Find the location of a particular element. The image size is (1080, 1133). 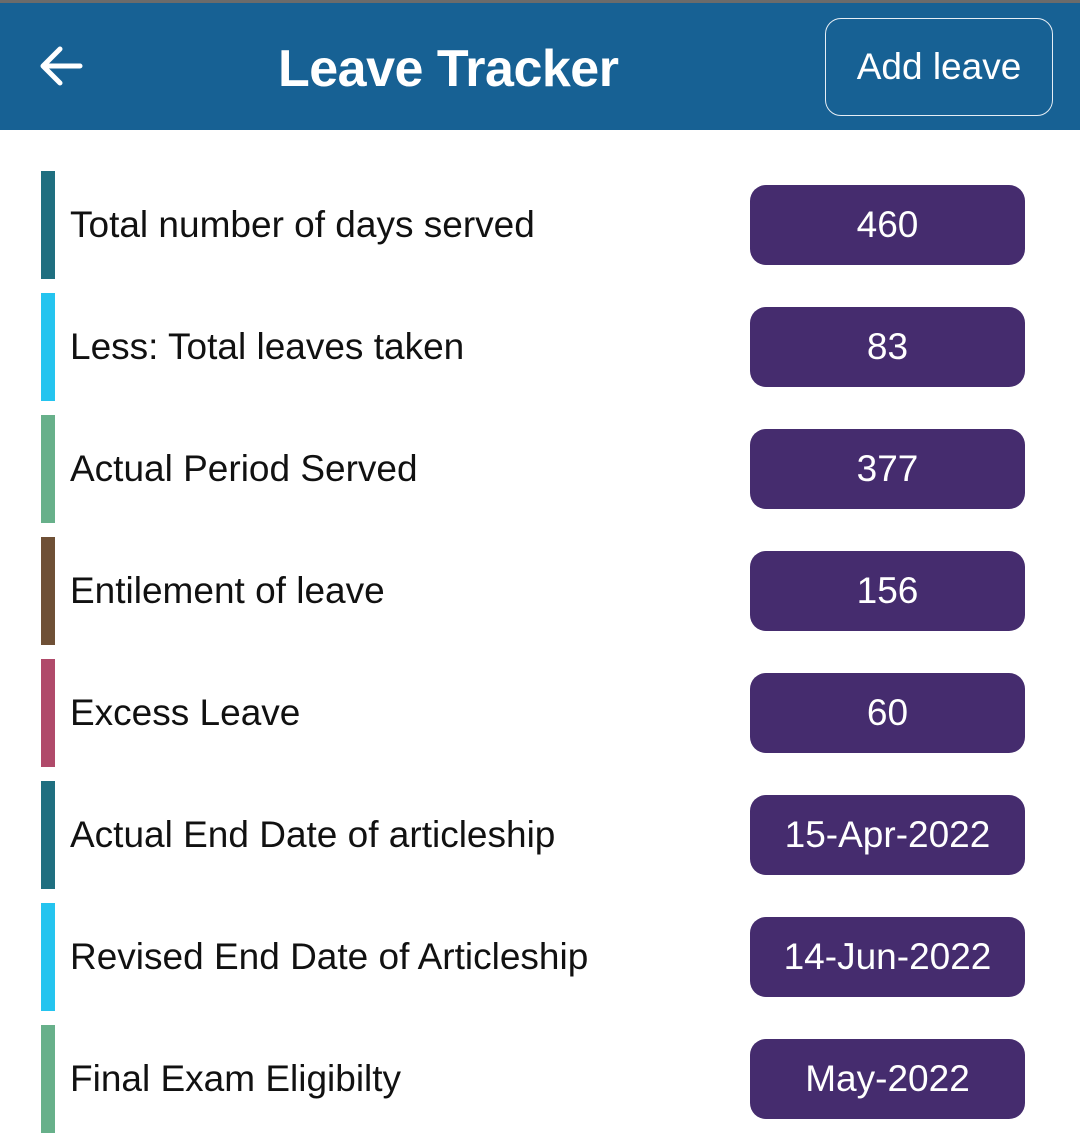

item-label: Actual End Date of articleship is located at coordinates (313, 834).